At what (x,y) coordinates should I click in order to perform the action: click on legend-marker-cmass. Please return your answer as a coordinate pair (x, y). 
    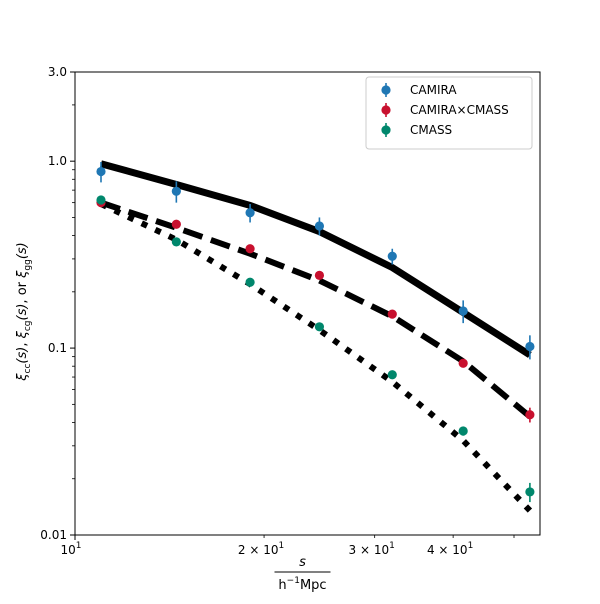
    Looking at the image, I should click on (386, 130).